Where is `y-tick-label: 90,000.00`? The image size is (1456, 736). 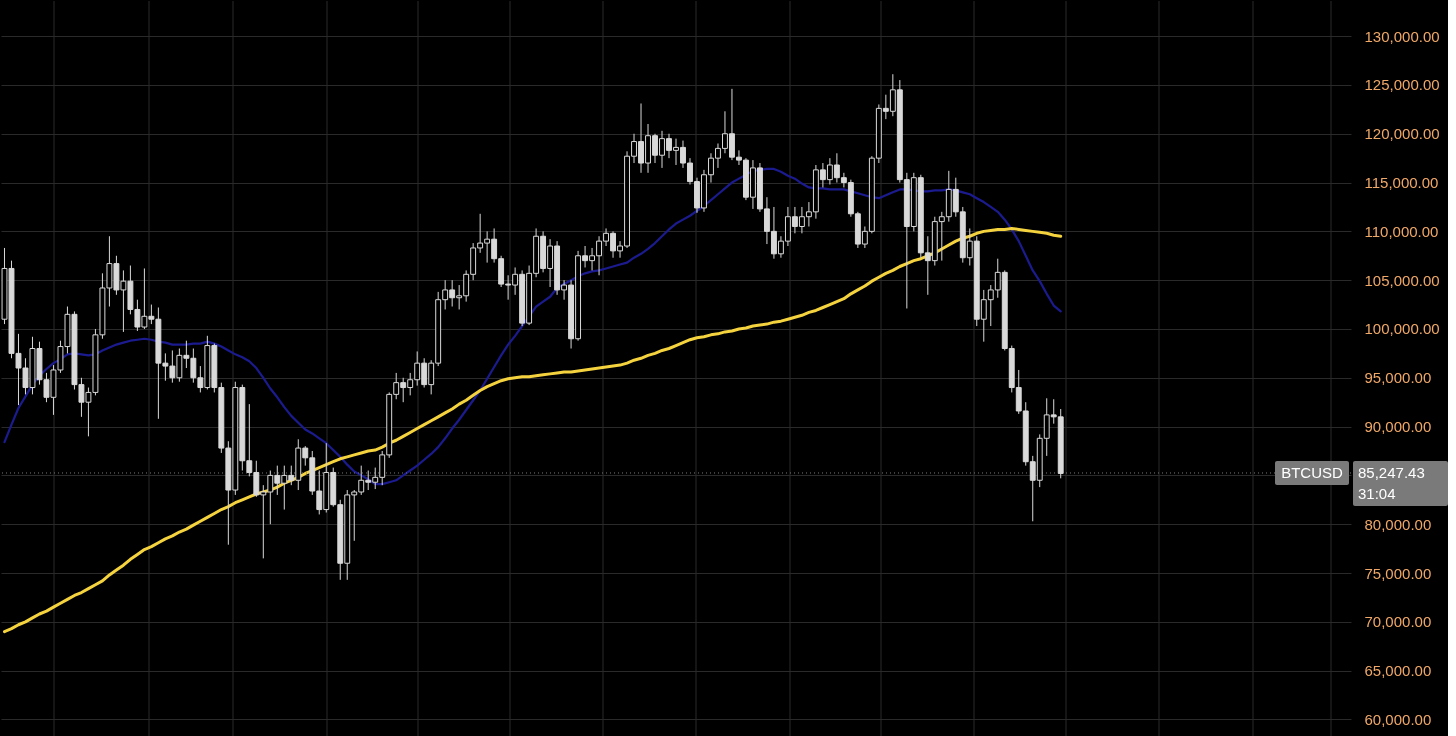
y-tick-label: 90,000.00 is located at coordinates (1398, 427).